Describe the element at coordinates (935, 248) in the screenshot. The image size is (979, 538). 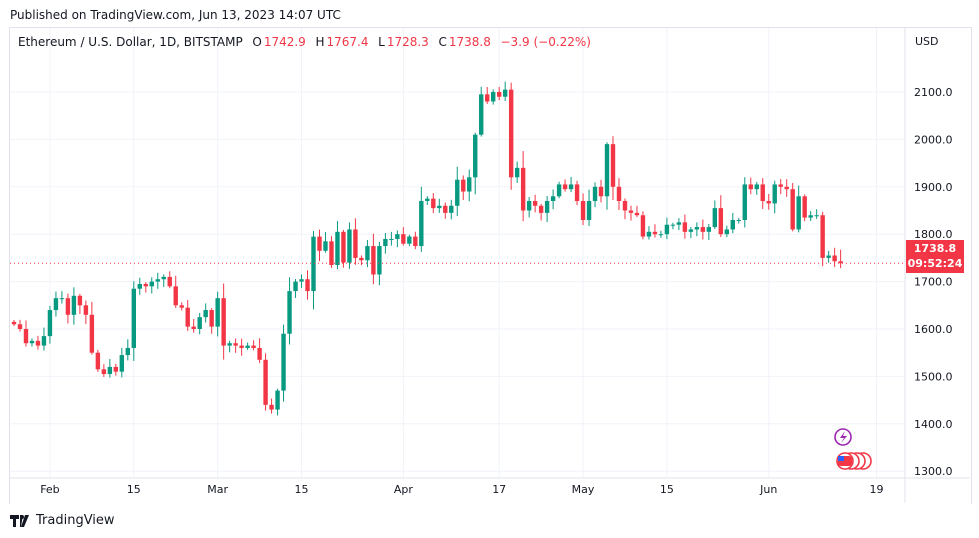
I see `last-price: 1738.8` at that location.